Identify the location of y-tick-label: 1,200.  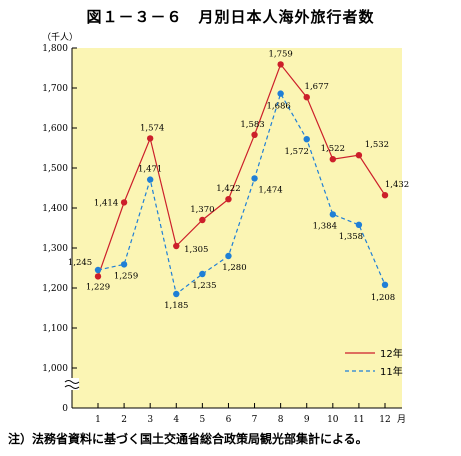
(55, 289).